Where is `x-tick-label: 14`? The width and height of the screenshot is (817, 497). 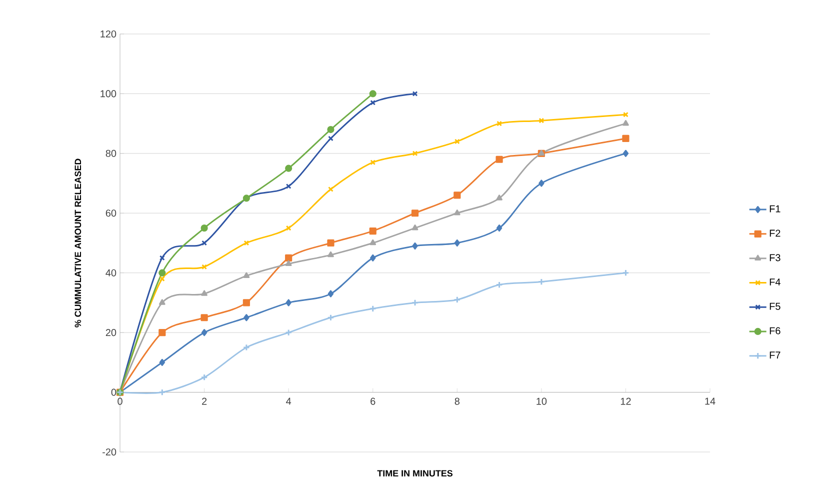
x-tick-label: 14 is located at coordinates (710, 401).